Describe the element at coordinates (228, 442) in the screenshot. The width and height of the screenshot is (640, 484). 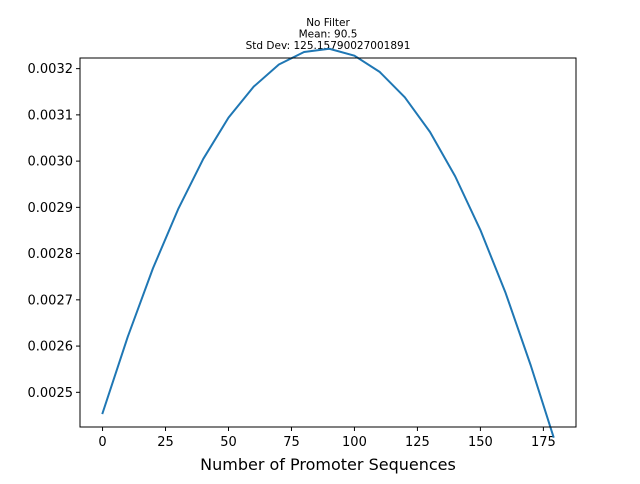
I see `x-tick-label: 50` at that location.